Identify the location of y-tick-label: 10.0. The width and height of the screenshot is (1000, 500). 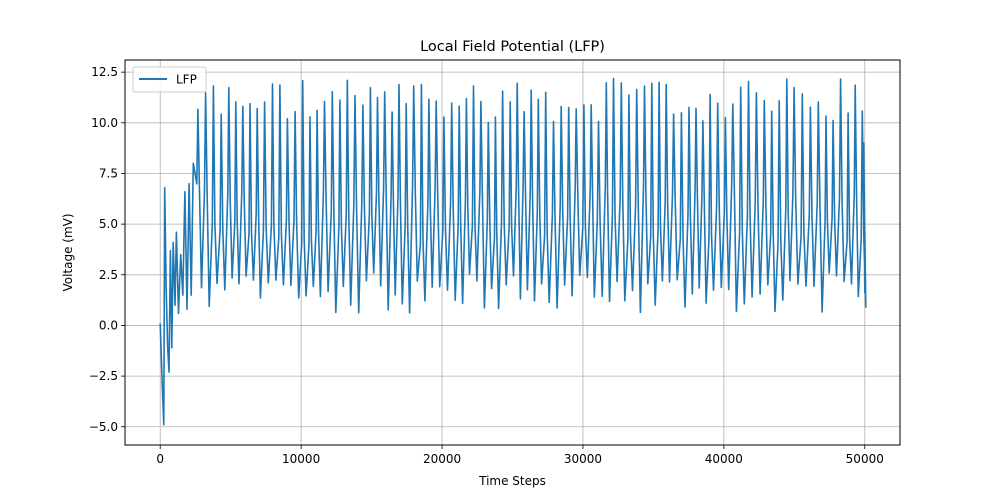
(104, 123).